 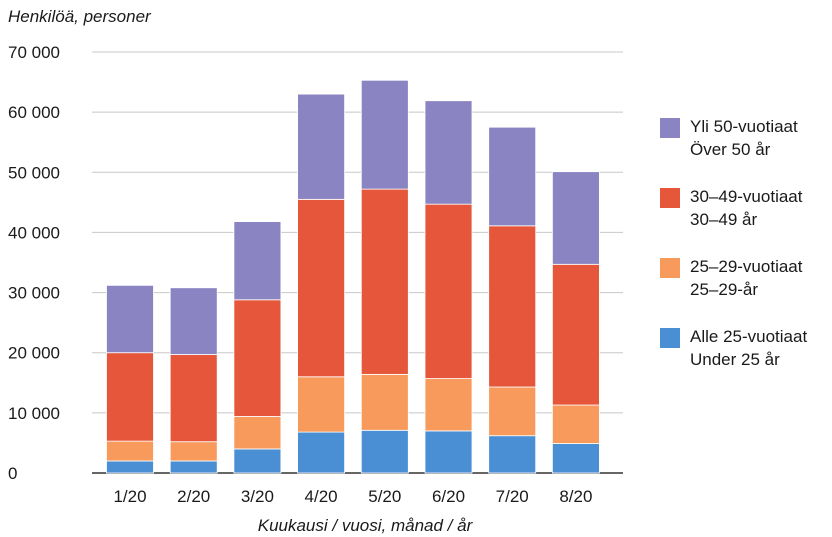 What do you see at coordinates (366, 525) in the screenshot?
I see `x-axis-title: Kuukausi / vuosi, månad / år` at bounding box center [366, 525].